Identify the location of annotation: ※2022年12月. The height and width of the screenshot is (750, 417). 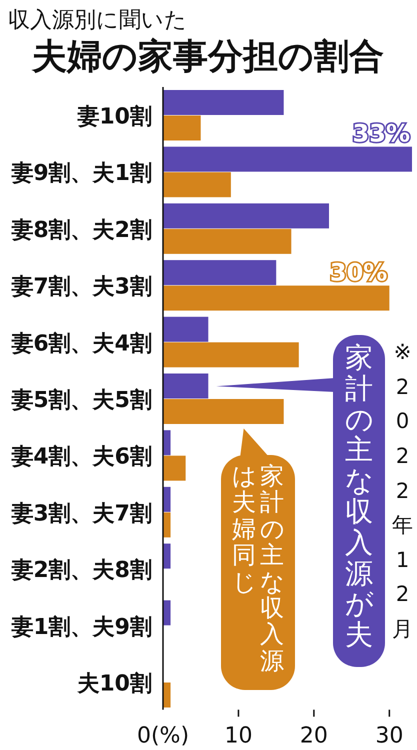
(402, 491).